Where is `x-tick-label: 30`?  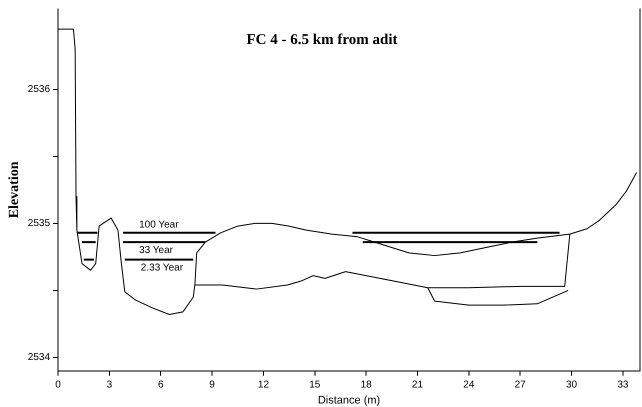 x-tick-label: 30 is located at coordinates (572, 385).